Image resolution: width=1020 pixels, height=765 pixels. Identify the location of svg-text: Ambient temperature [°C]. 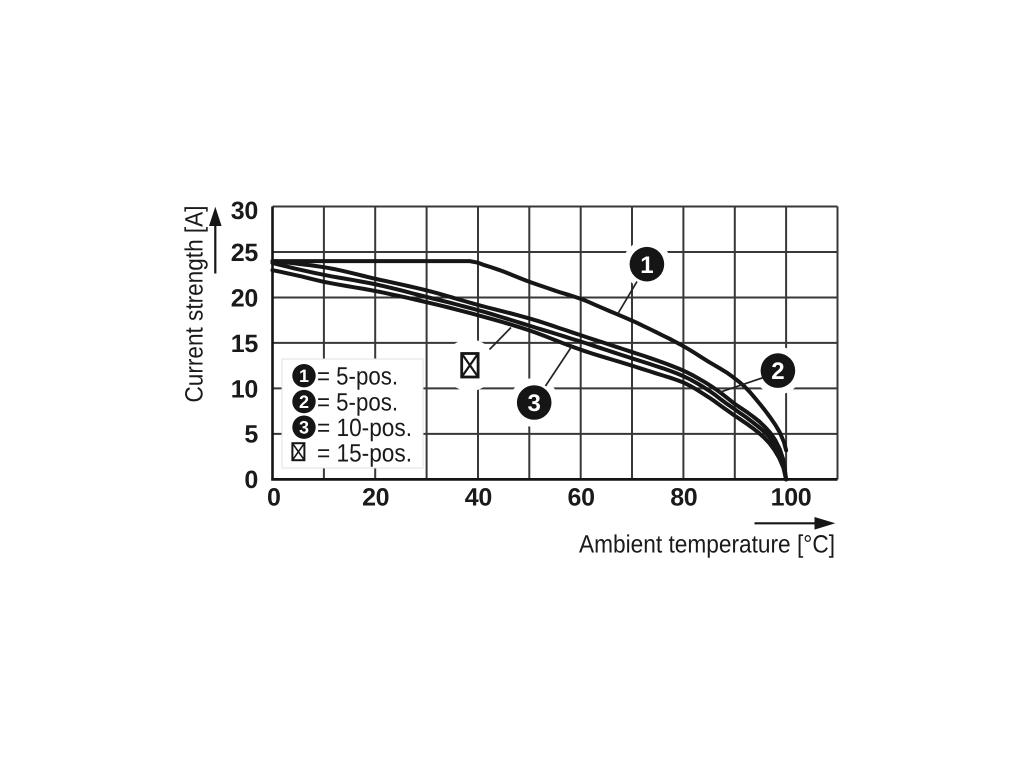
(707, 545).